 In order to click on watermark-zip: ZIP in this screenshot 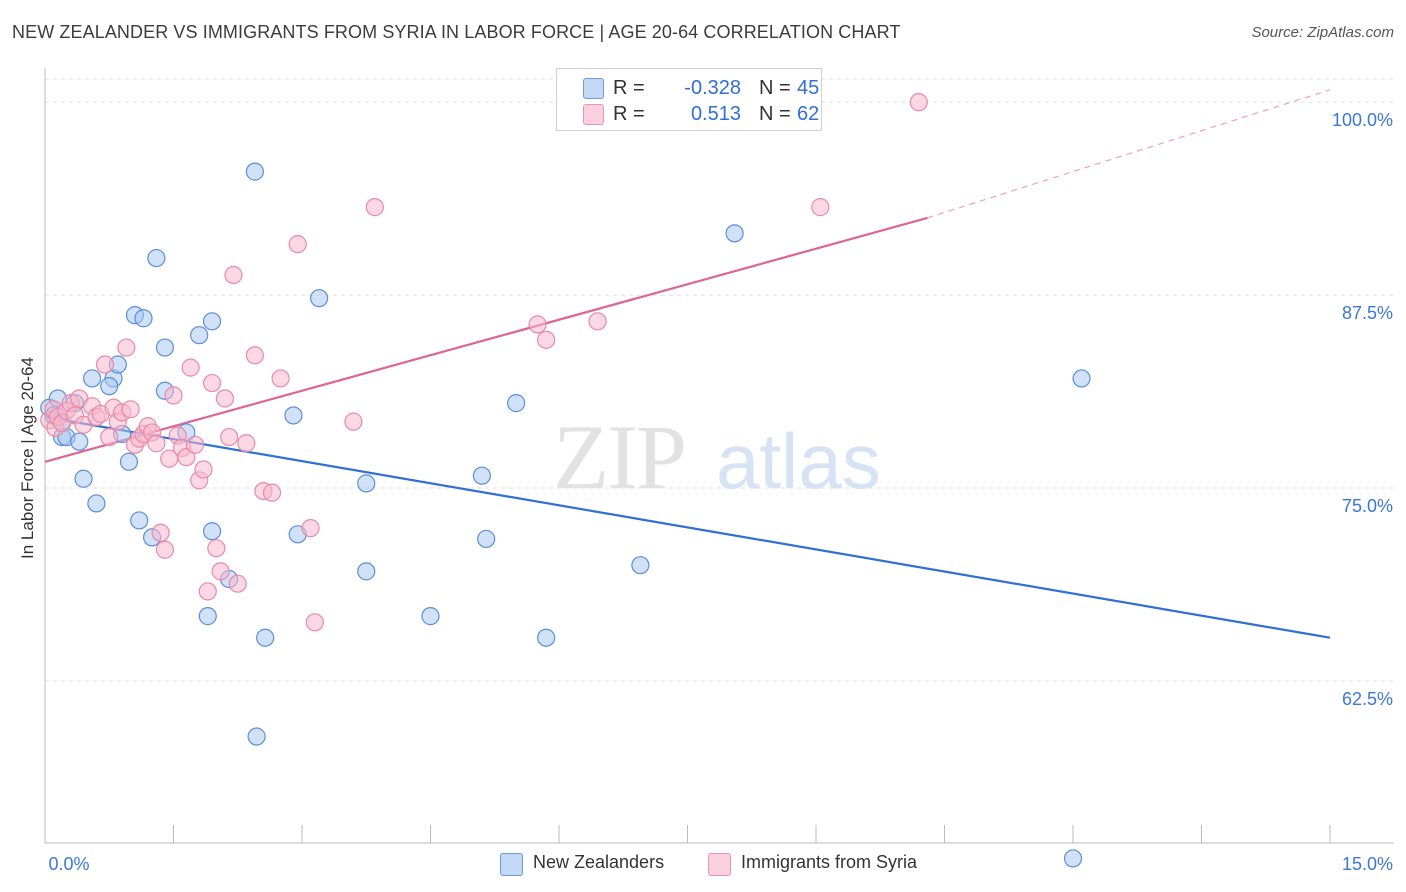, I will do `click(619, 457)`.